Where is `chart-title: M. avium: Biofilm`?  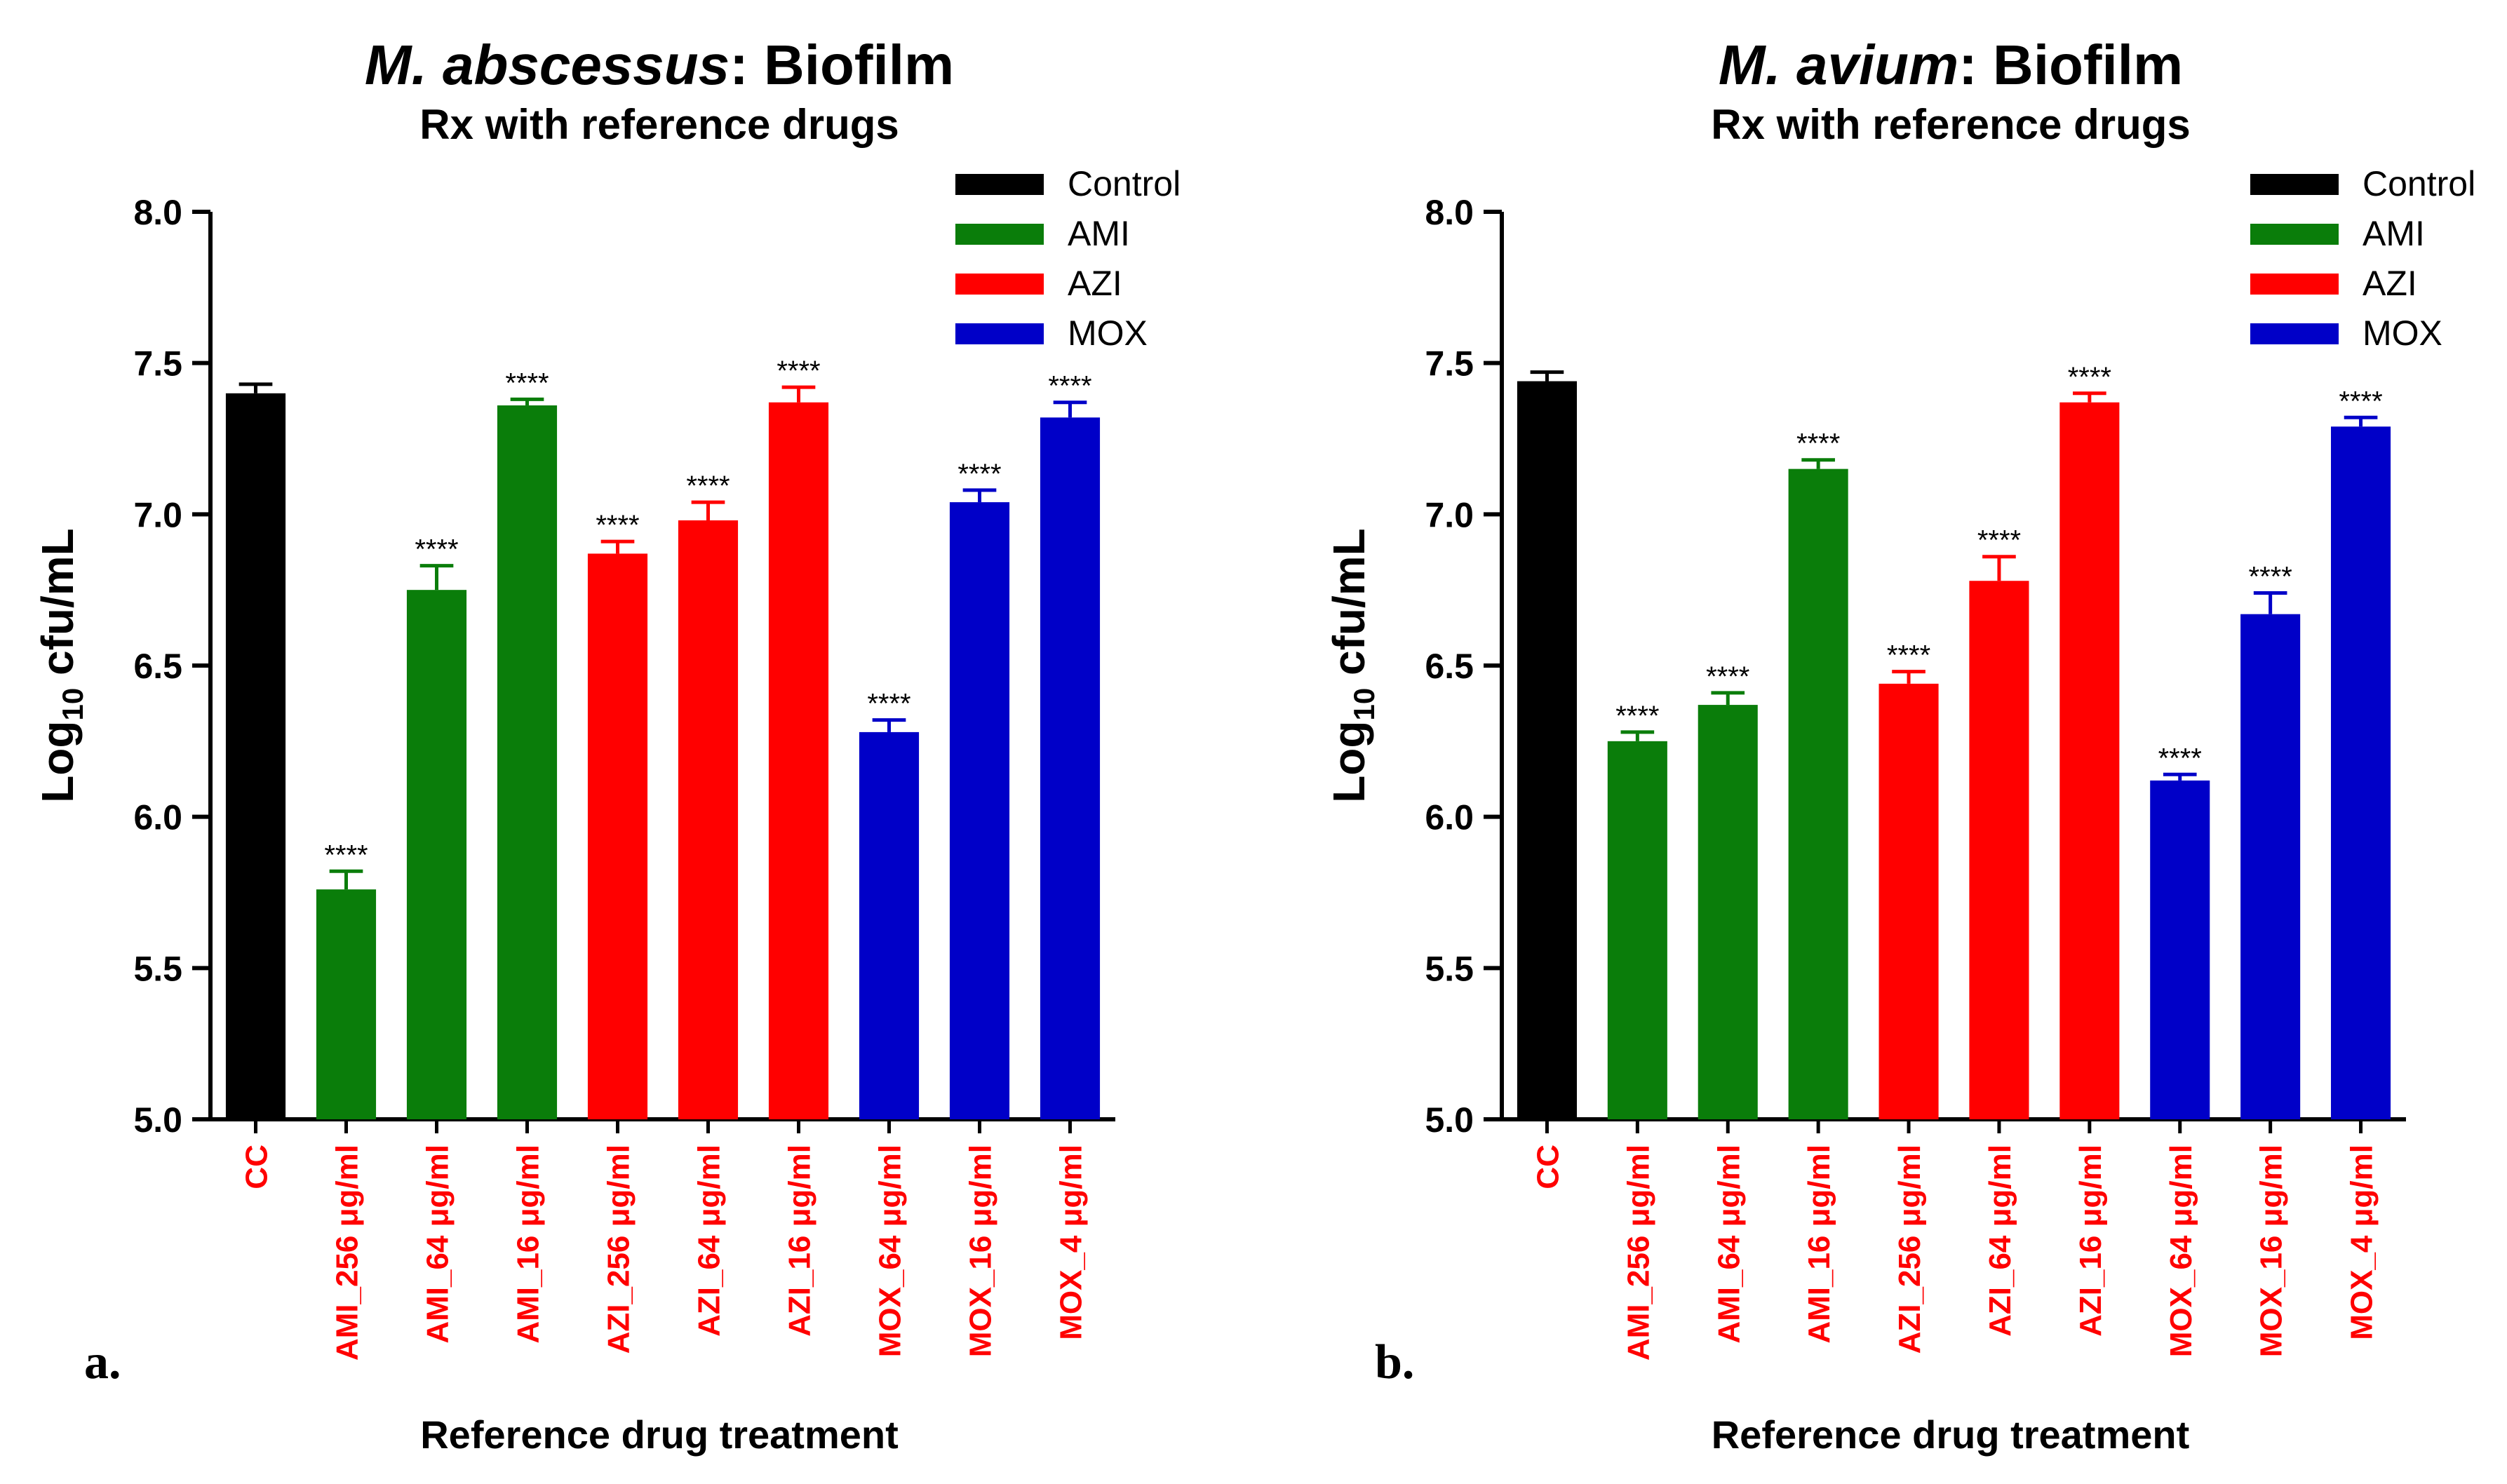 chart-title: M. avium: Biofilm is located at coordinates (1951, 65).